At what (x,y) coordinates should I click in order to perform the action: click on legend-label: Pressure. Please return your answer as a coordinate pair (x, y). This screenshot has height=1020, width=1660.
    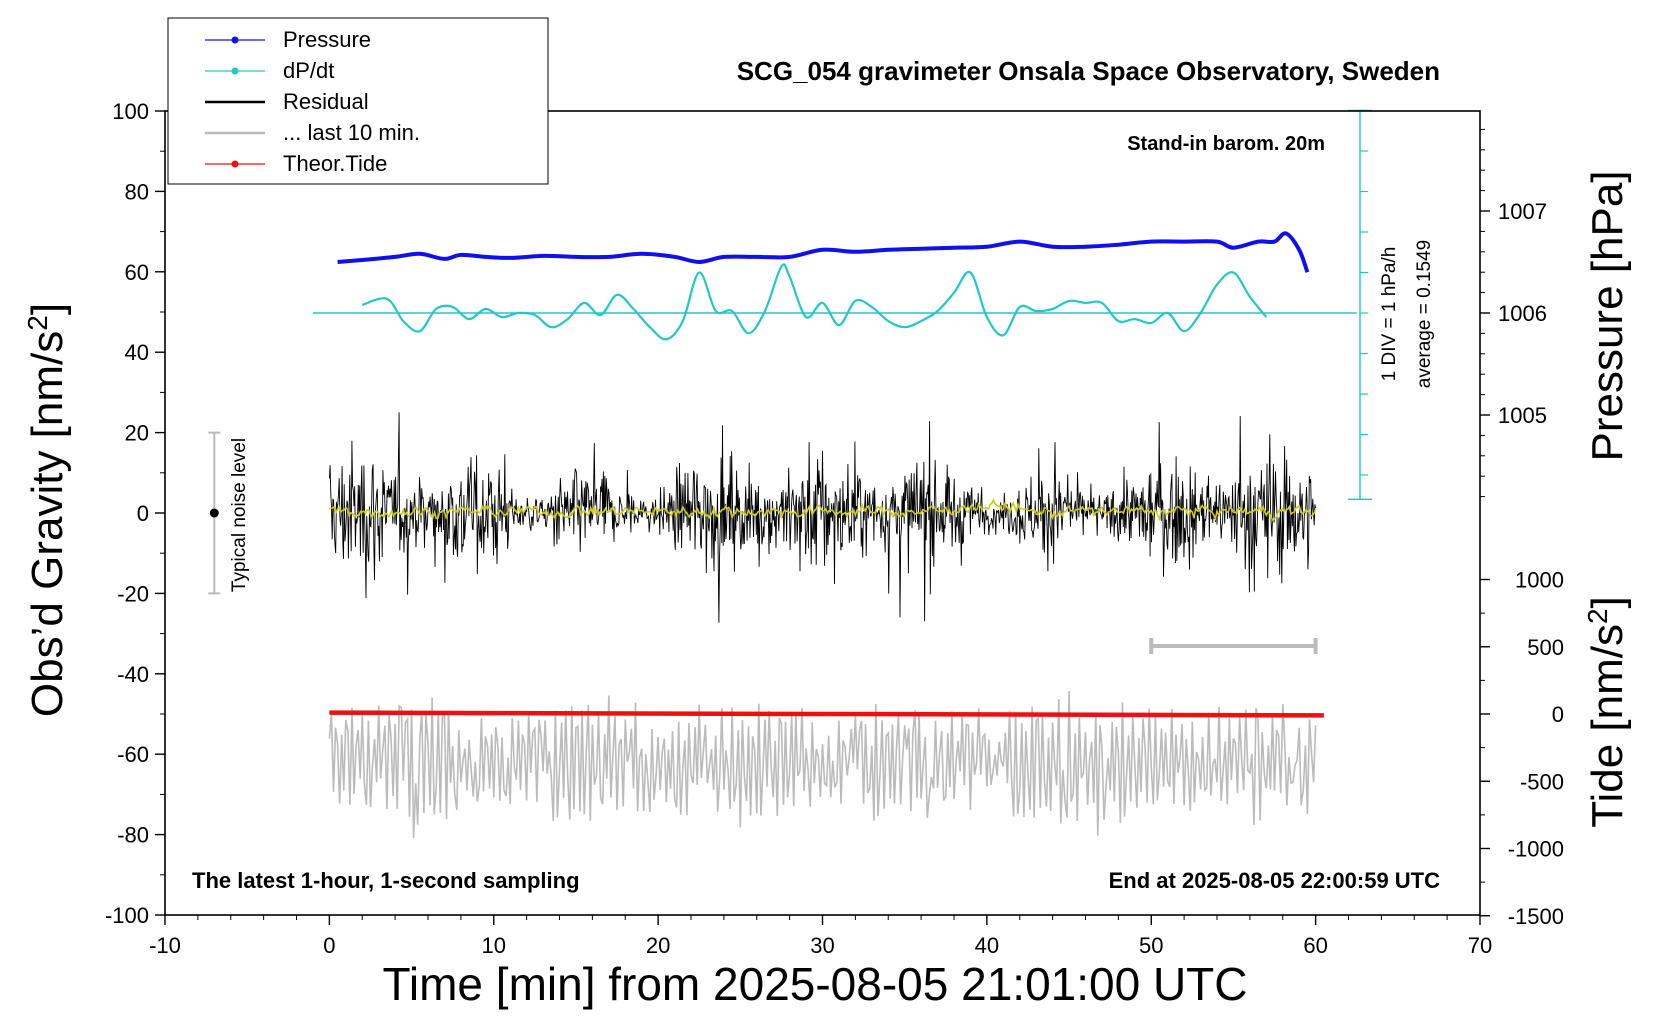
    Looking at the image, I should click on (327, 39).